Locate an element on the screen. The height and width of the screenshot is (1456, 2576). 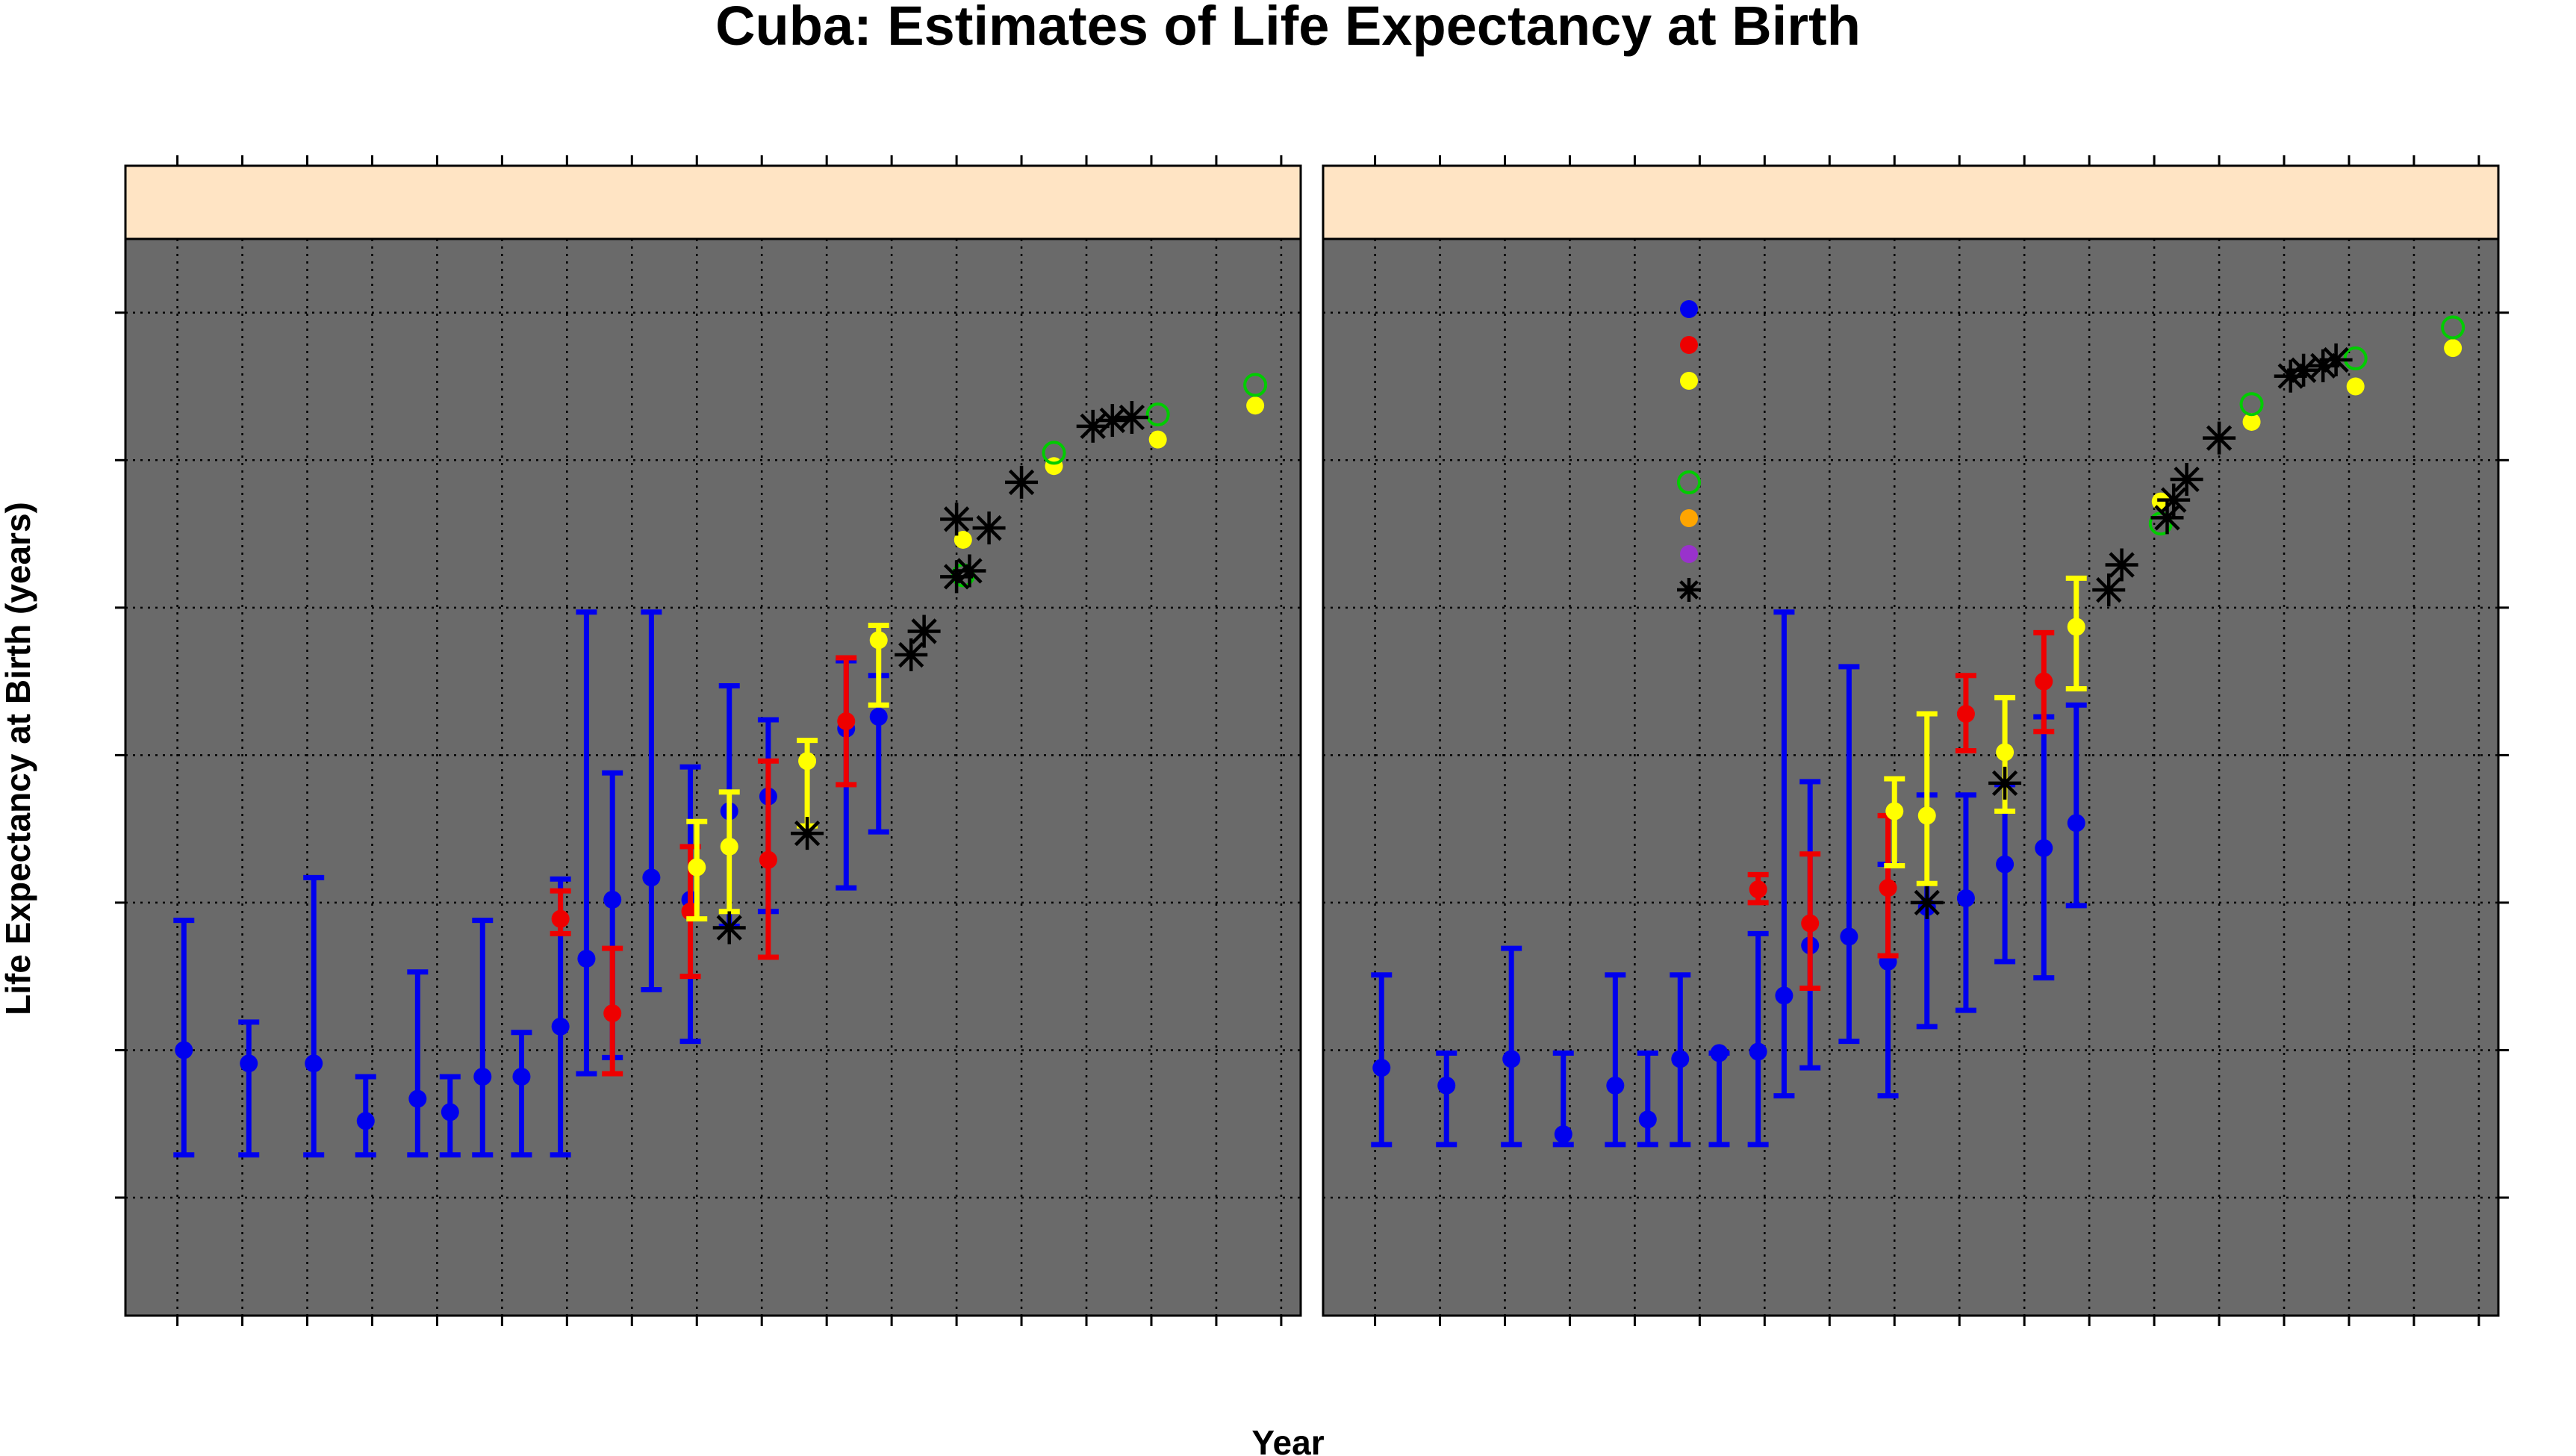
legend-marker-celade is located at coordinates (1689, 482).